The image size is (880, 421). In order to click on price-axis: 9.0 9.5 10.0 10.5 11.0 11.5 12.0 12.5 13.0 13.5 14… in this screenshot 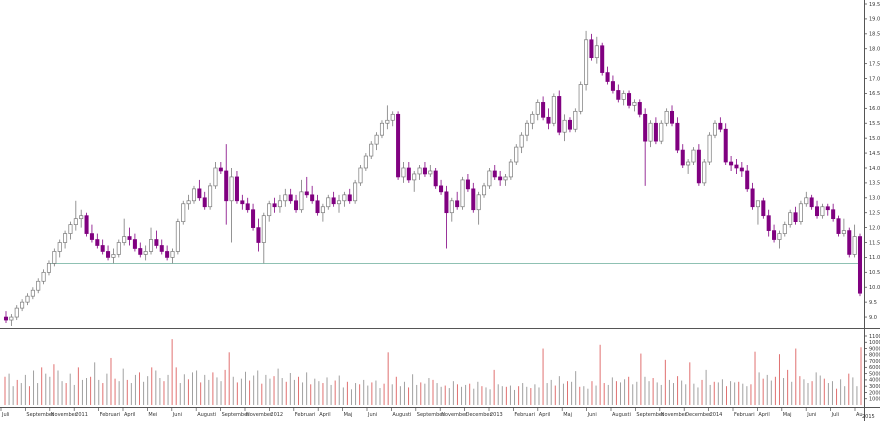, I will do `click(872, 210)`.